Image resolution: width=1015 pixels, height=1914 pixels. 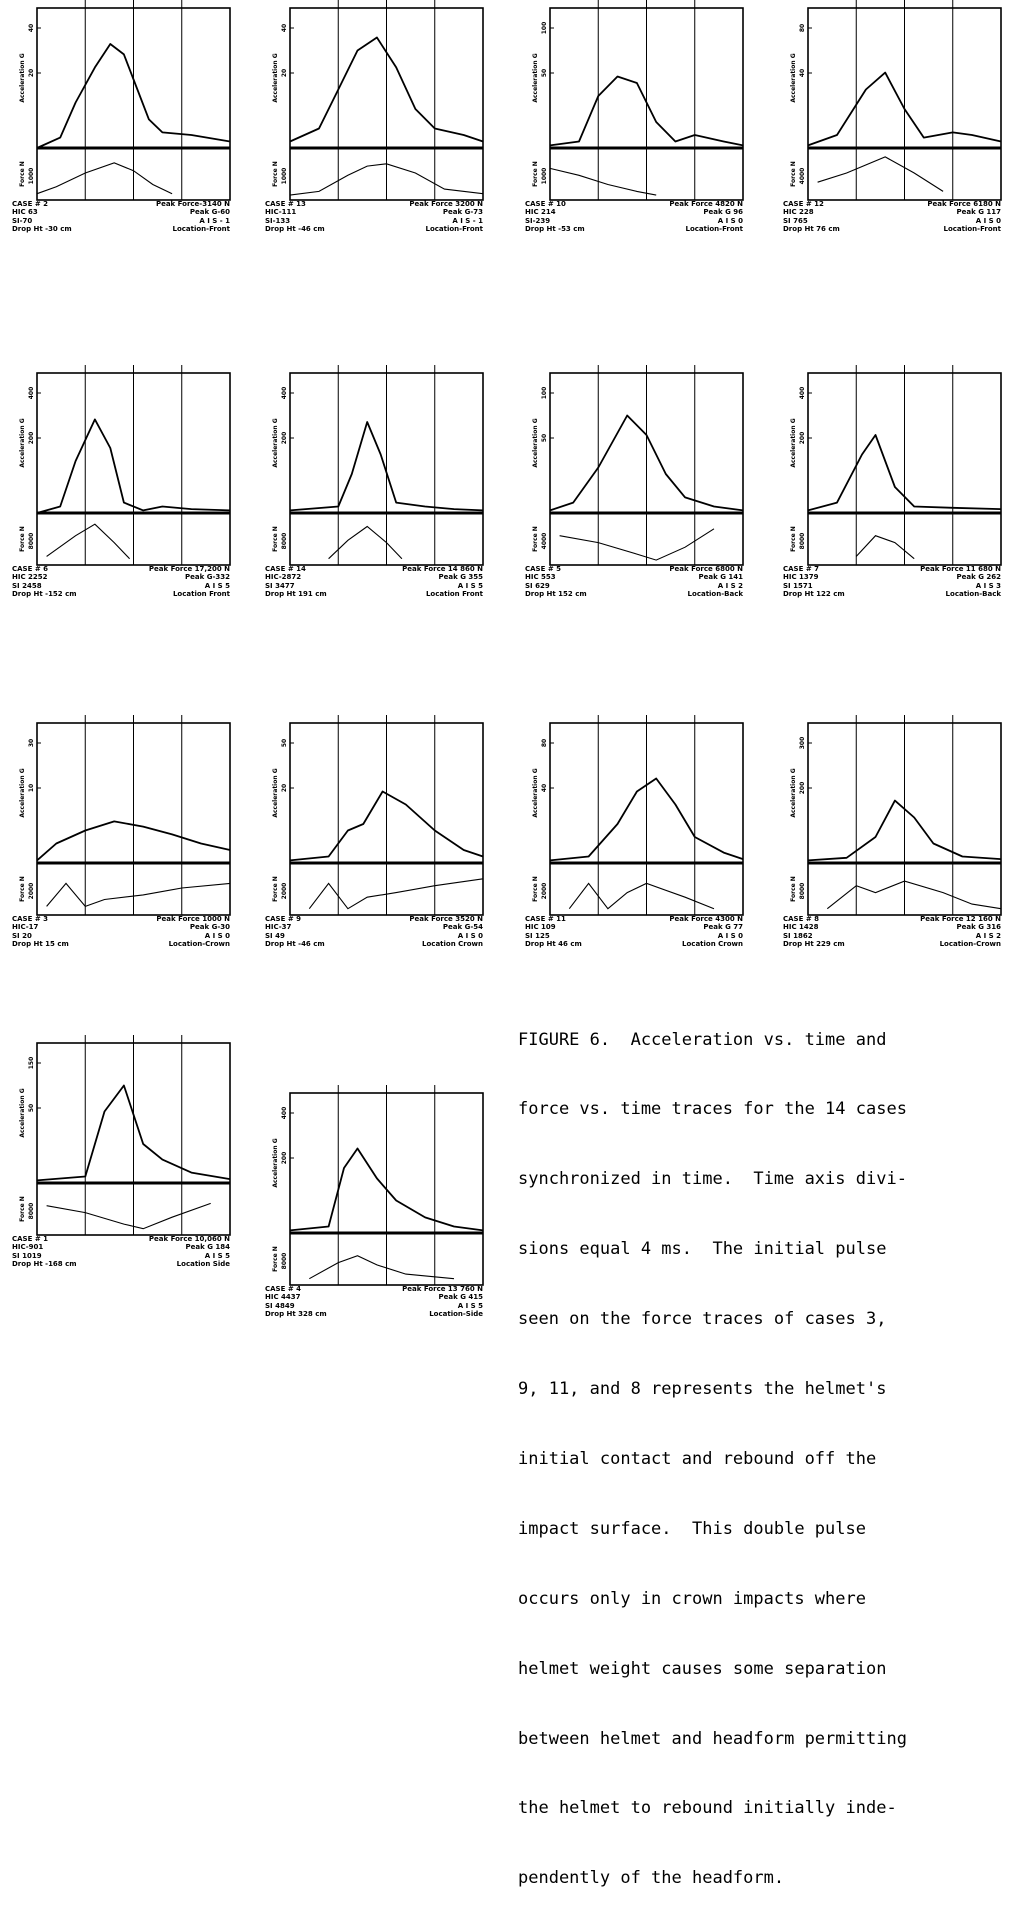 What do you see at coordinates (638, 465) in the screenshot?
I see `trace-plot: Acceleration G Force N 100 50 4000` at bounding box center [638, 465].